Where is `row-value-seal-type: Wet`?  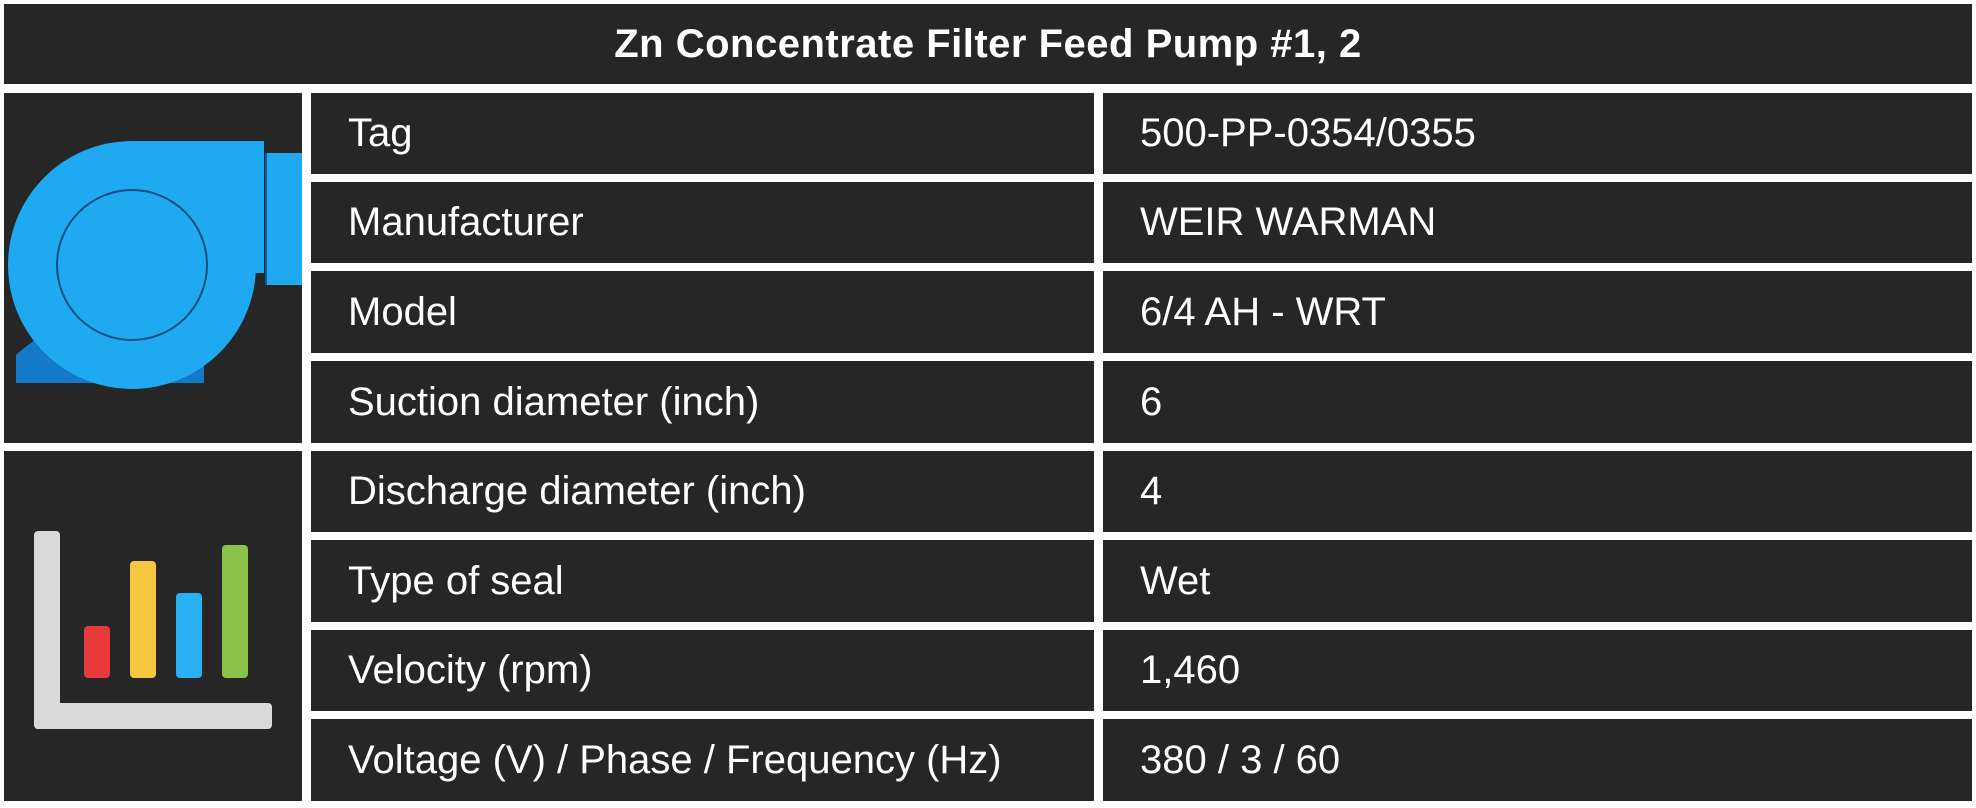 row-value-seal-type: Wet is located at coordinates (1537, 581).